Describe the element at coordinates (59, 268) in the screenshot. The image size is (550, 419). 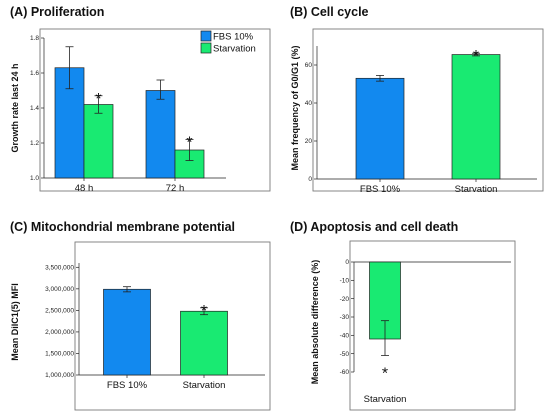
I see `y-tick-label: 3,500,000` at that location.